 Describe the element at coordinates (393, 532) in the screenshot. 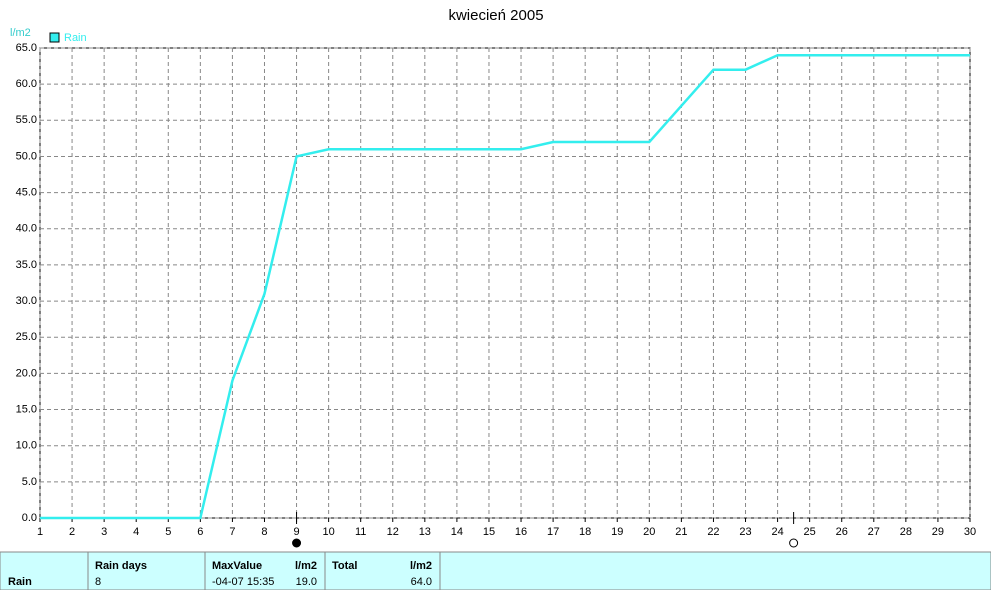

I see `x-tick-label: 12` at that location.